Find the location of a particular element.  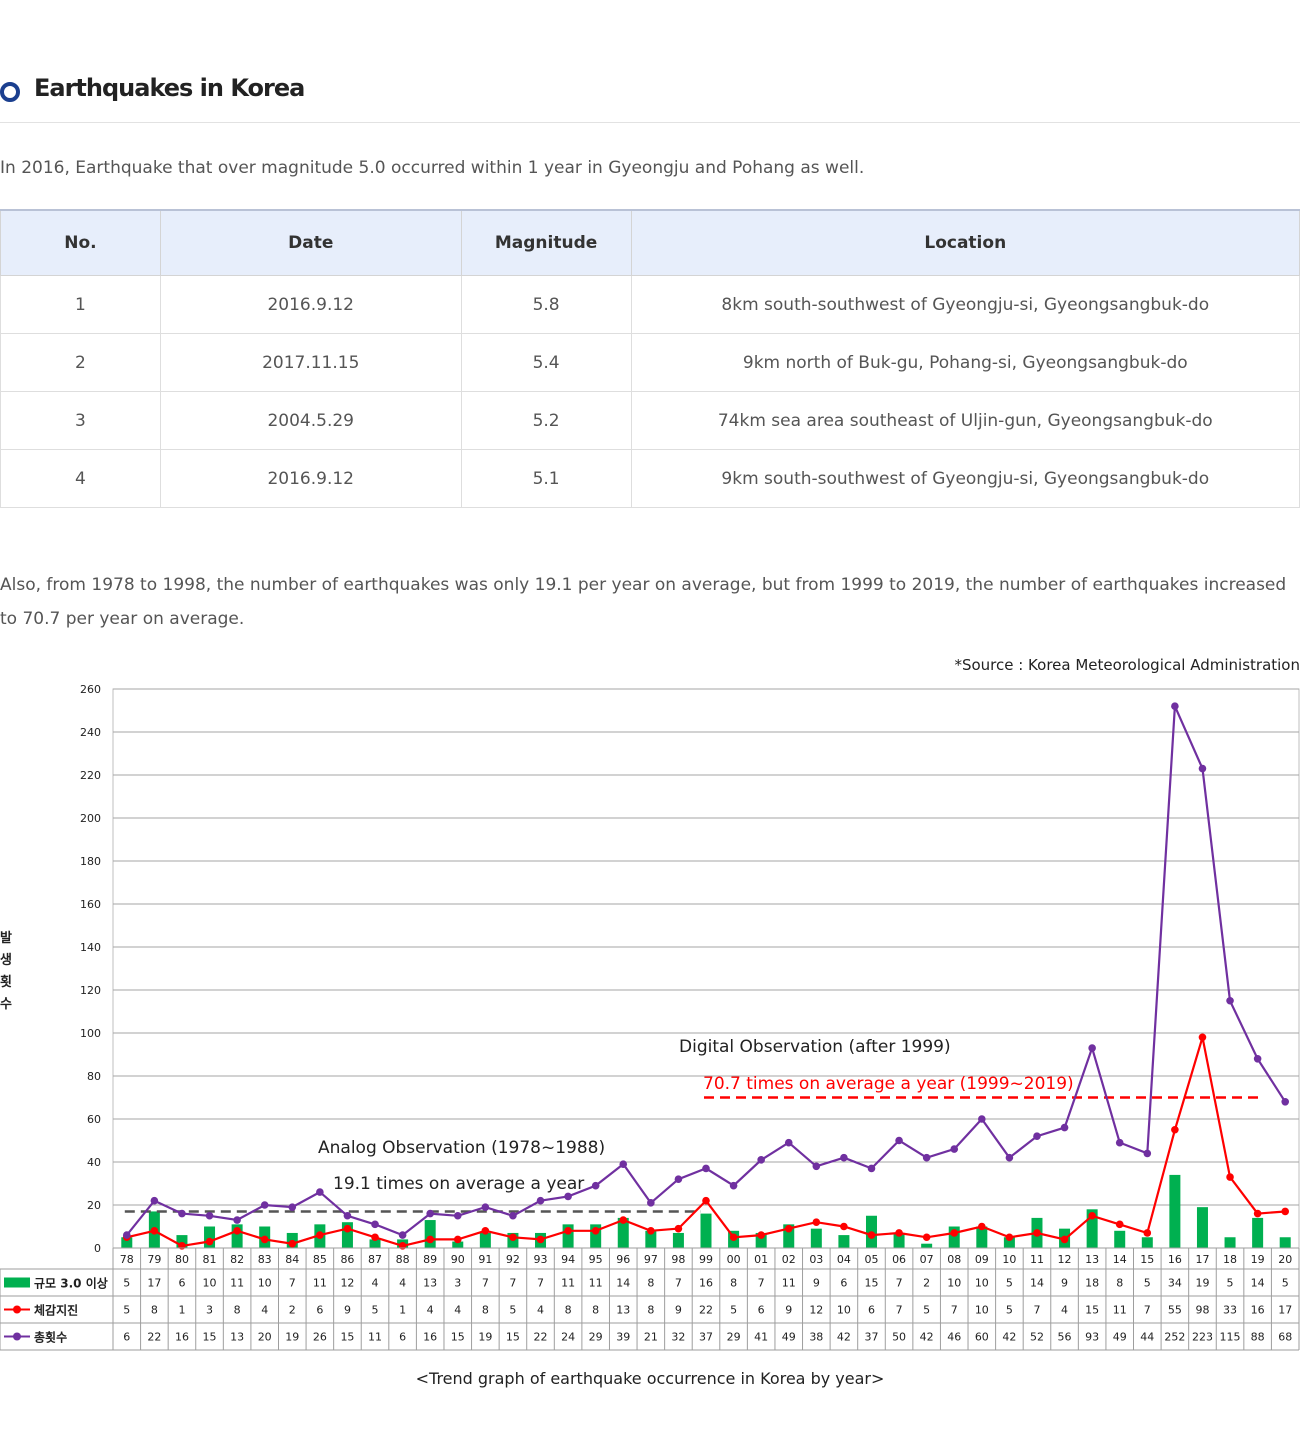

y-tick-label: 260 is located at coordinates (90, 689).